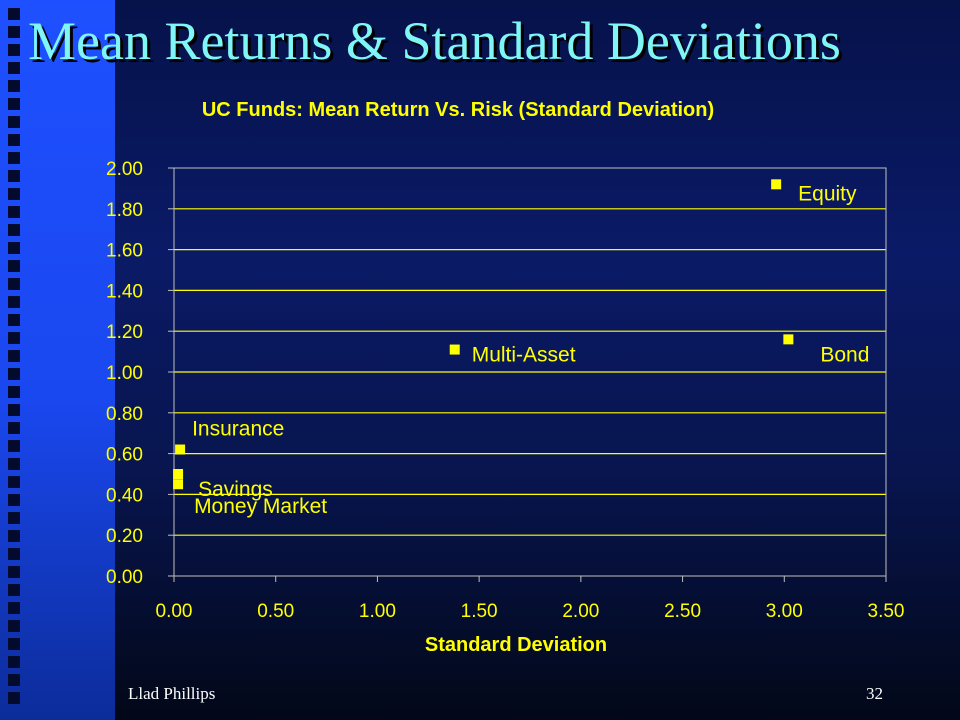 The image size is (960, 720). What do you see at coordinates (238, 429) in the screenshot?
I see `data-point-label: Insurance` at bounding box center [238, 429].